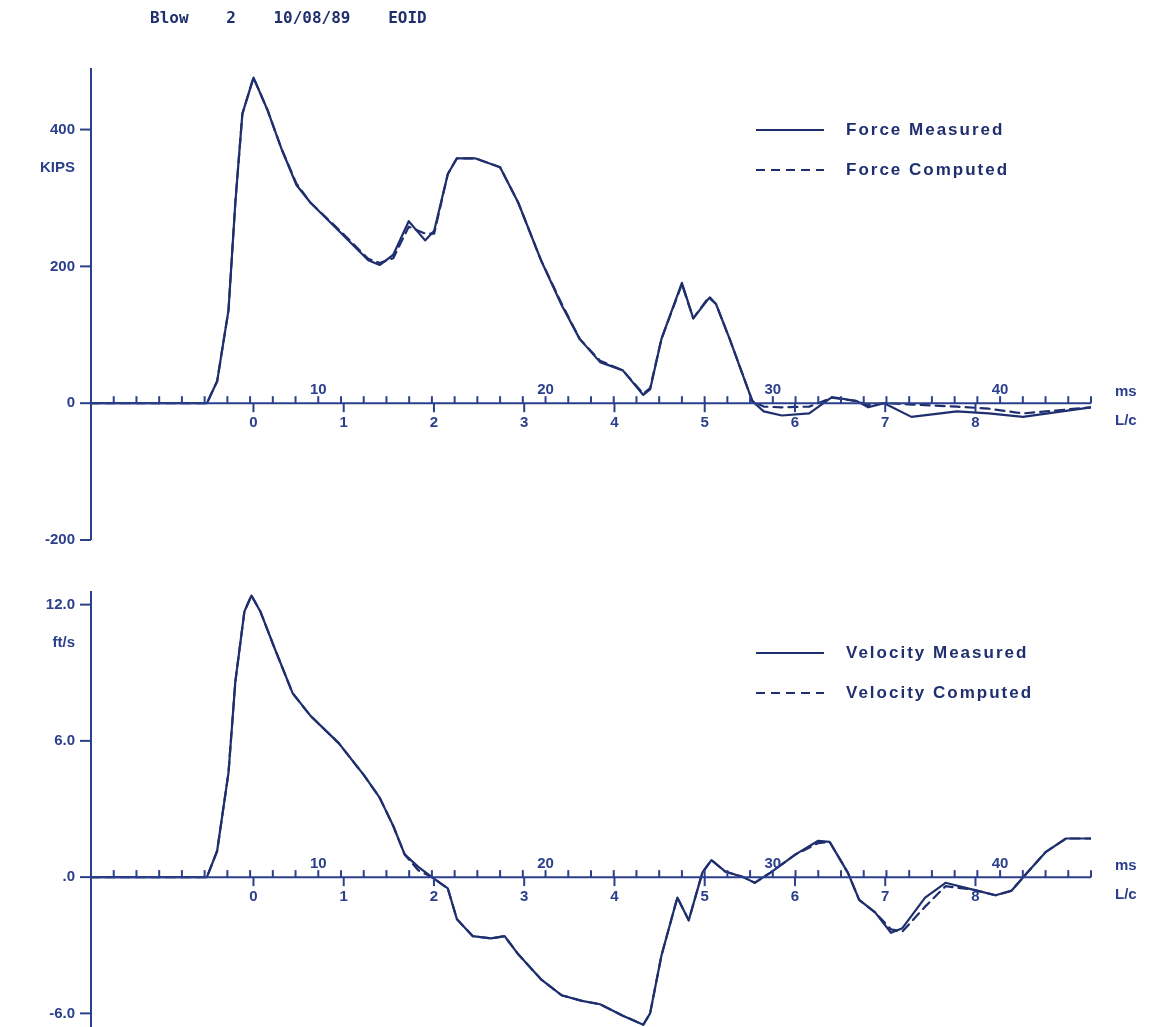 The height and width of the screenshot is (1027, 1167). I want to click on y-tick-label: 6.0, so click(64, 740).